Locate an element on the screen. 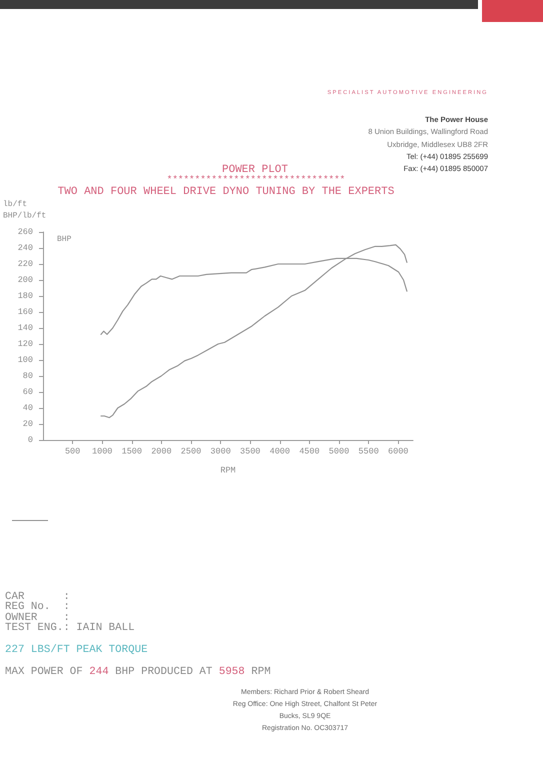  x-tick-label: 3500 is located at coordinates (250, 451).